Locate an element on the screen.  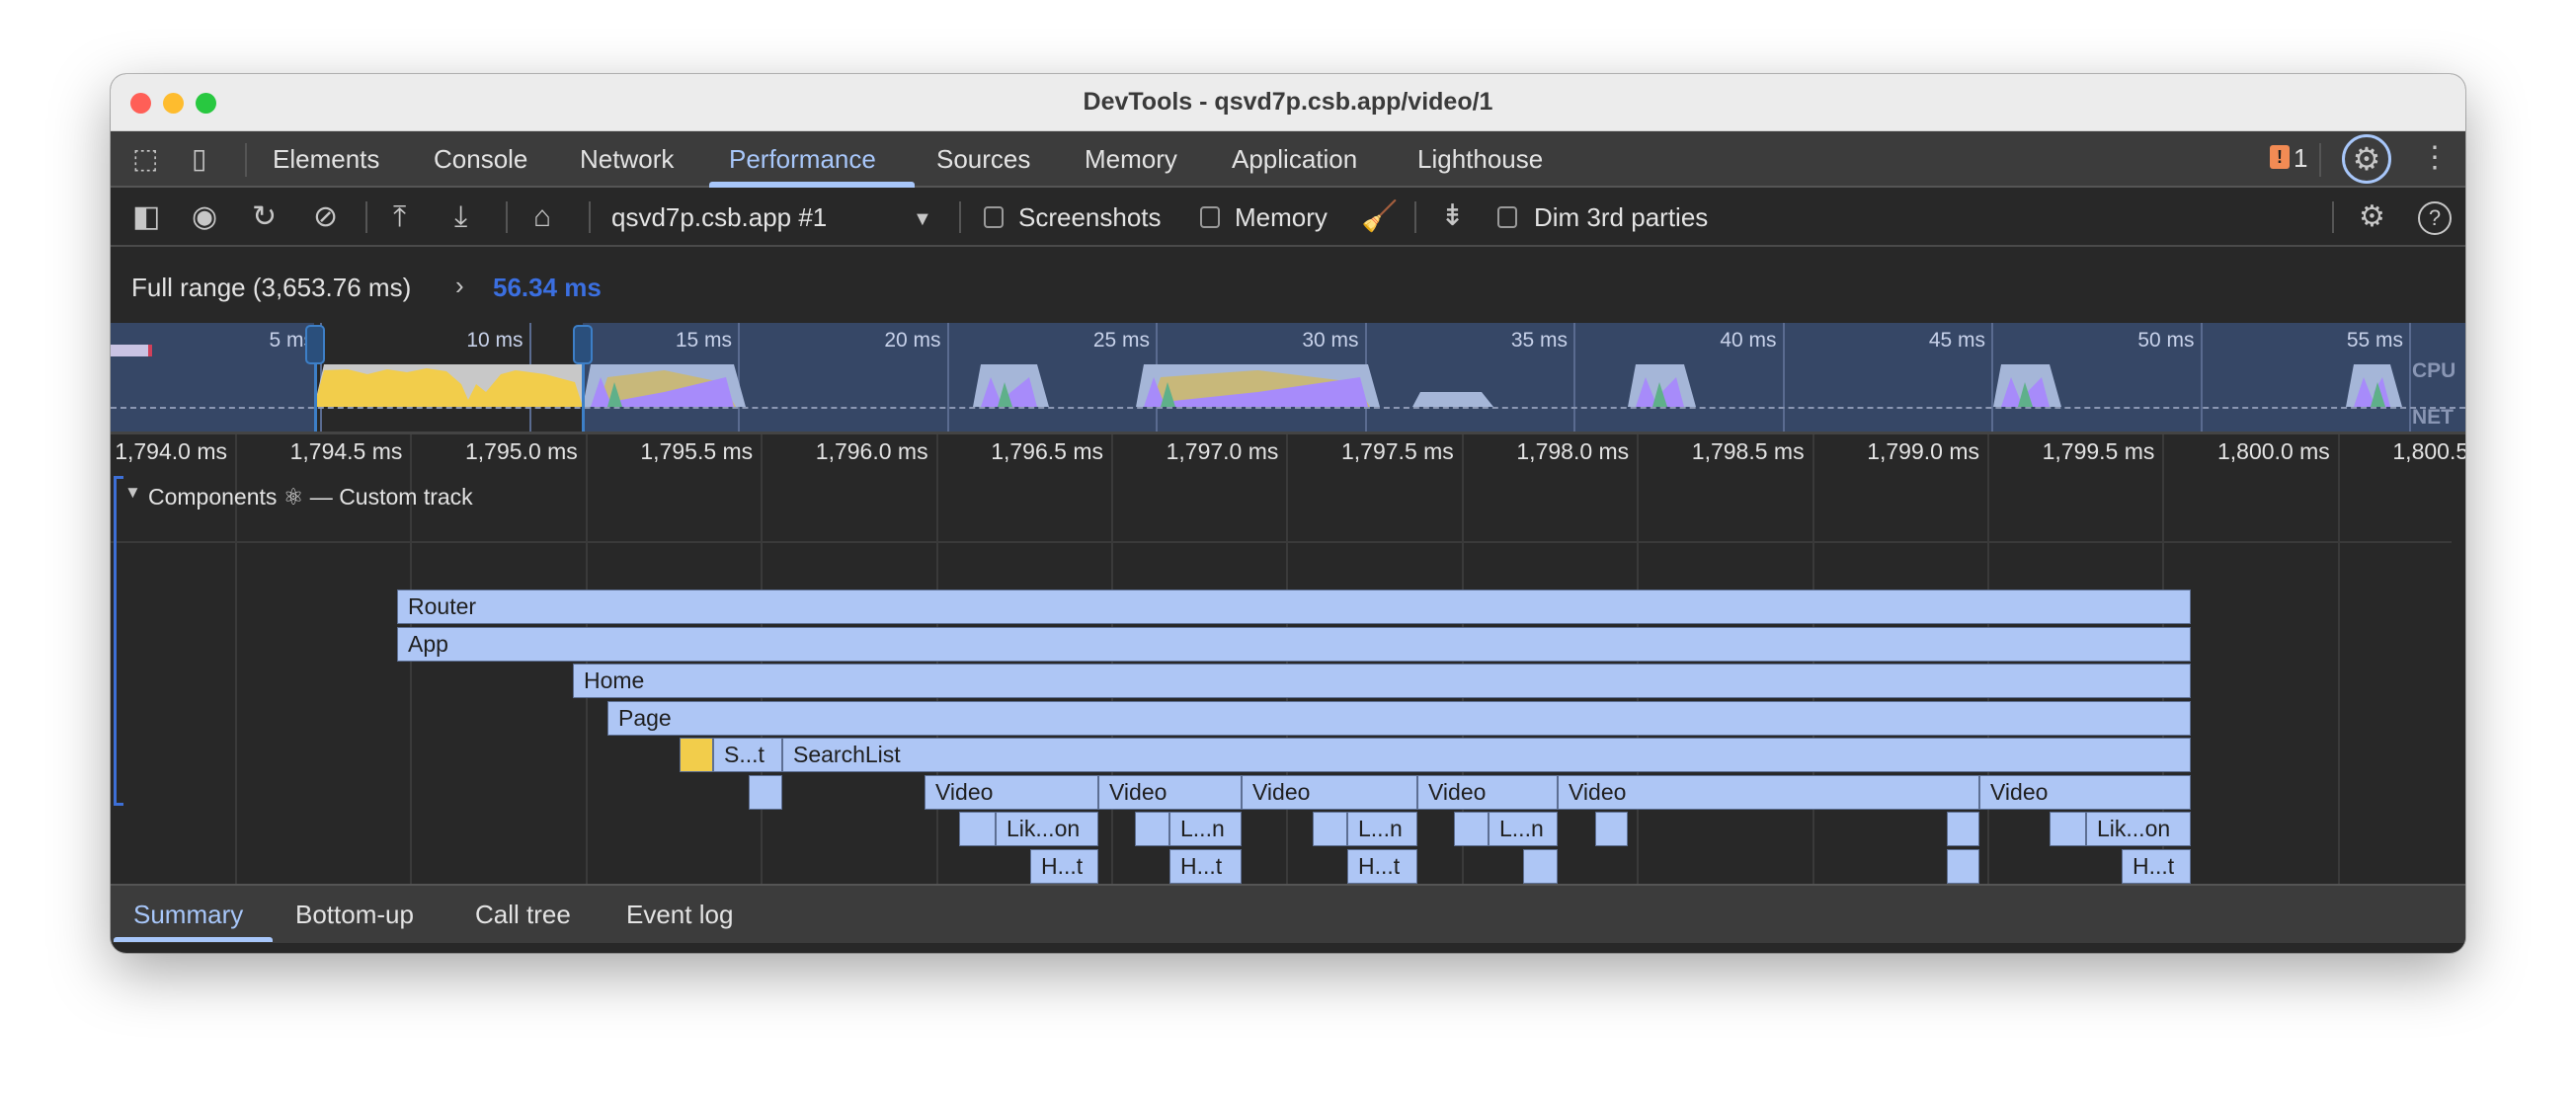
close-window-button is located at coordinates (140, 103).